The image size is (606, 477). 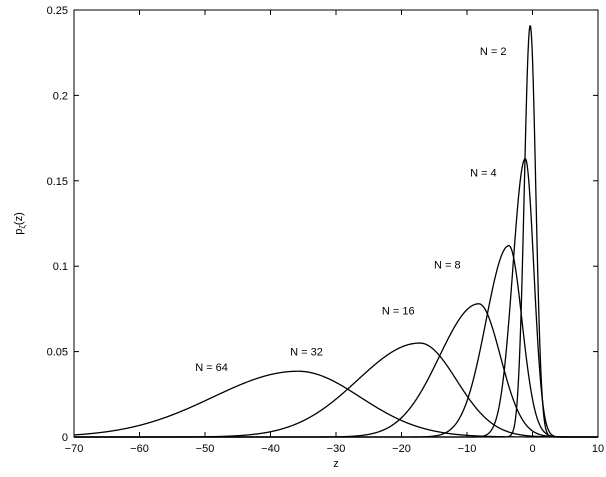 What do you see at coordinates (336, 464) in the screenshot?
I see `x-axis-label: z` at bounding box center [336, 464].